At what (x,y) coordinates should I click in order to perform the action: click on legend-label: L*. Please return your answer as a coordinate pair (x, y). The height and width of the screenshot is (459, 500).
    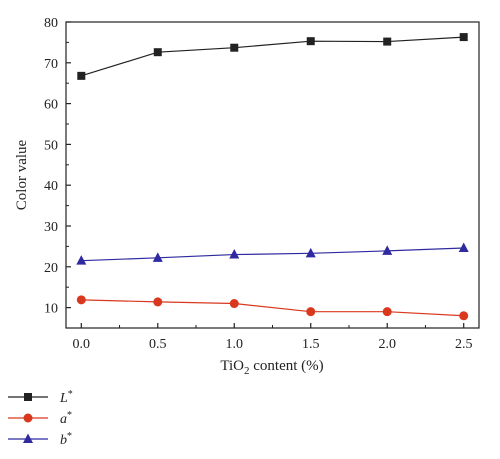
    Looking at the image, I should click on (66, 397).